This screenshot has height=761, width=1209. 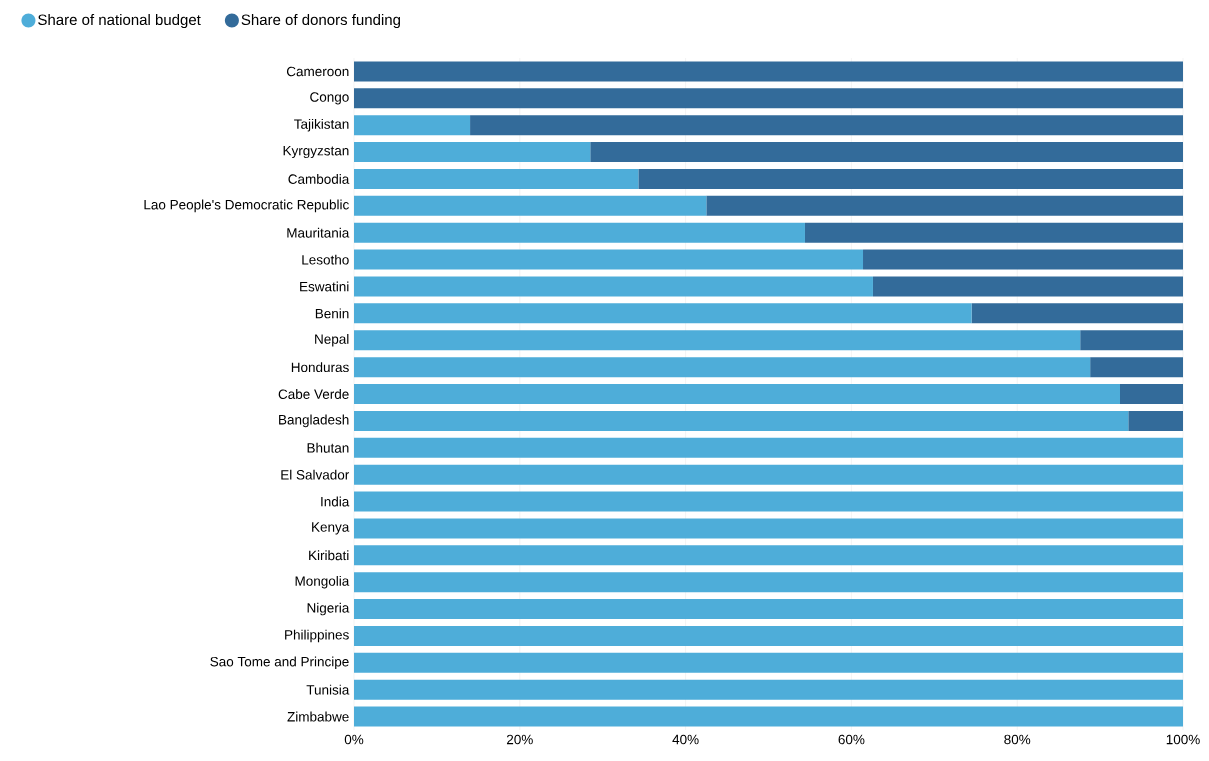 What do you see at coordinates (316, 152) in the screenshot?
I see `y-tick-label: Kyrgyzstan` at bounding box center [316, 152].